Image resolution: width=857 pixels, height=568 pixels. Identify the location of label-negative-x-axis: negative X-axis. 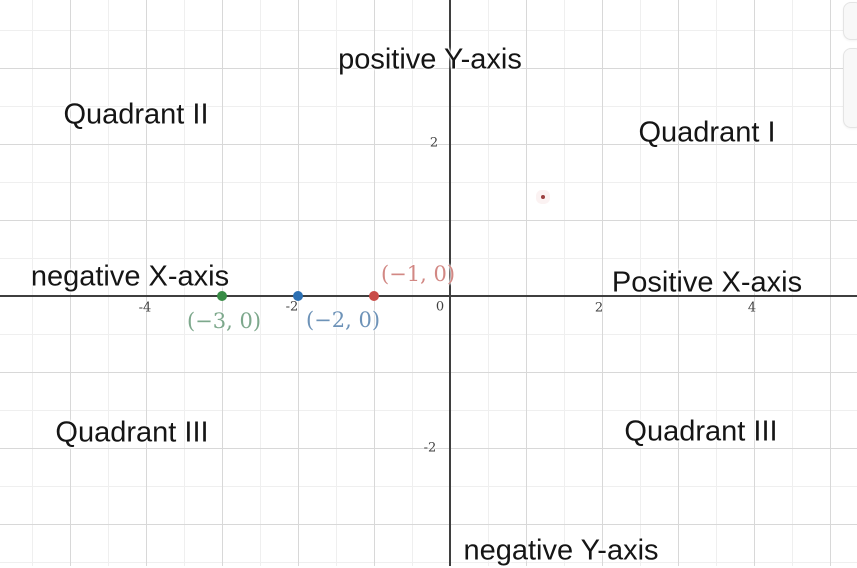
(130, 276).